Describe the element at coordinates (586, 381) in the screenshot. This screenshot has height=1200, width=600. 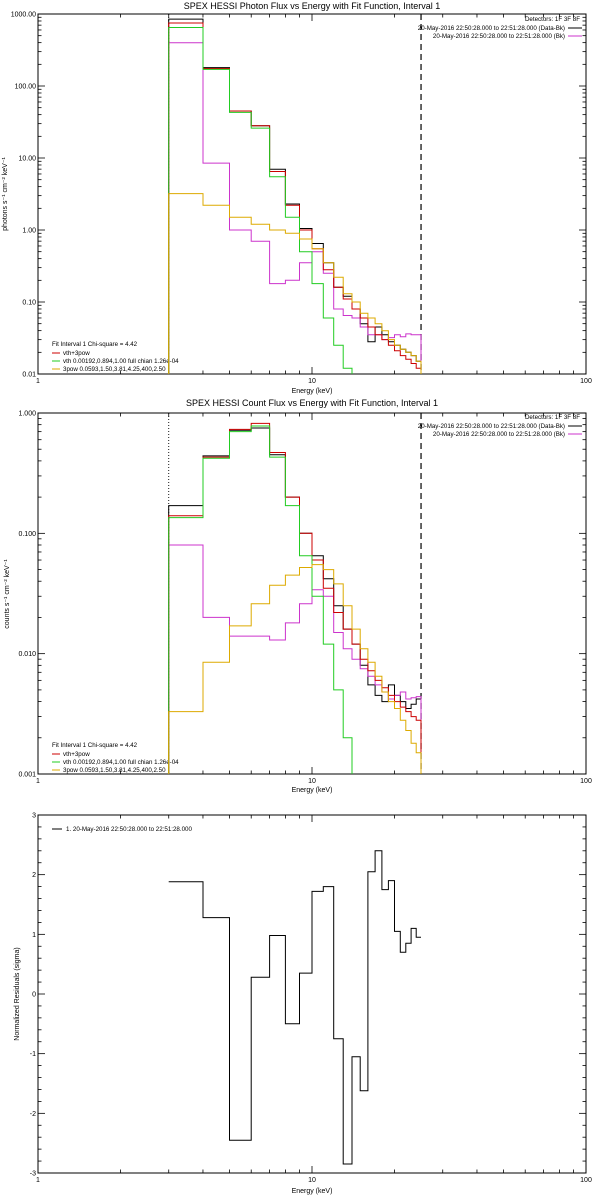
I see `photon-x-tick-label: 100` at that location.